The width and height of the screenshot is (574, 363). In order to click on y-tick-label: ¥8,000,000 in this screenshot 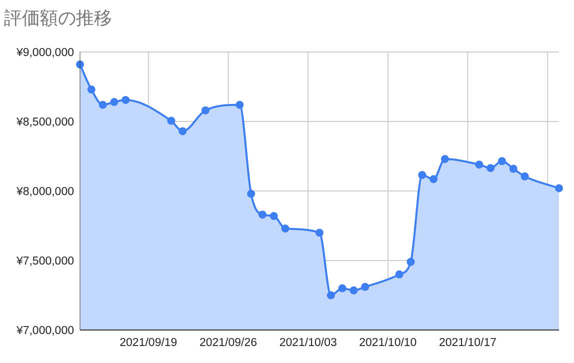, I will do `click(44, 192)`.